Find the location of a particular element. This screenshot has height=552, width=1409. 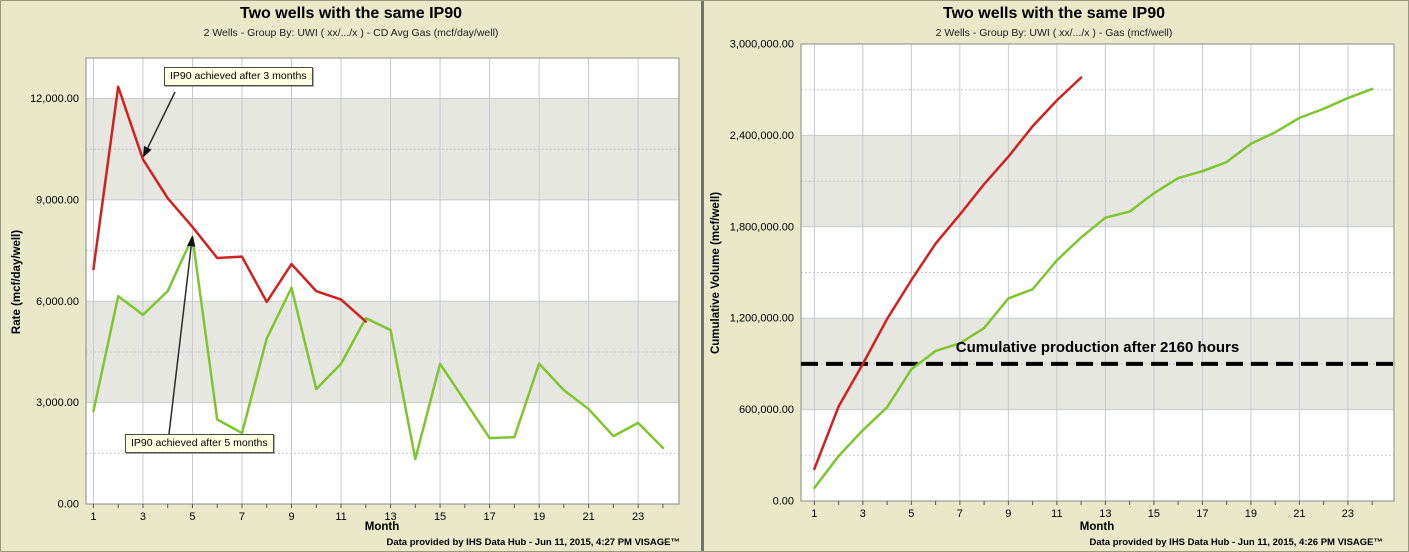

threshold-line-label: Cumulative production after 2160 hours is located at coordinates (1097, 347).